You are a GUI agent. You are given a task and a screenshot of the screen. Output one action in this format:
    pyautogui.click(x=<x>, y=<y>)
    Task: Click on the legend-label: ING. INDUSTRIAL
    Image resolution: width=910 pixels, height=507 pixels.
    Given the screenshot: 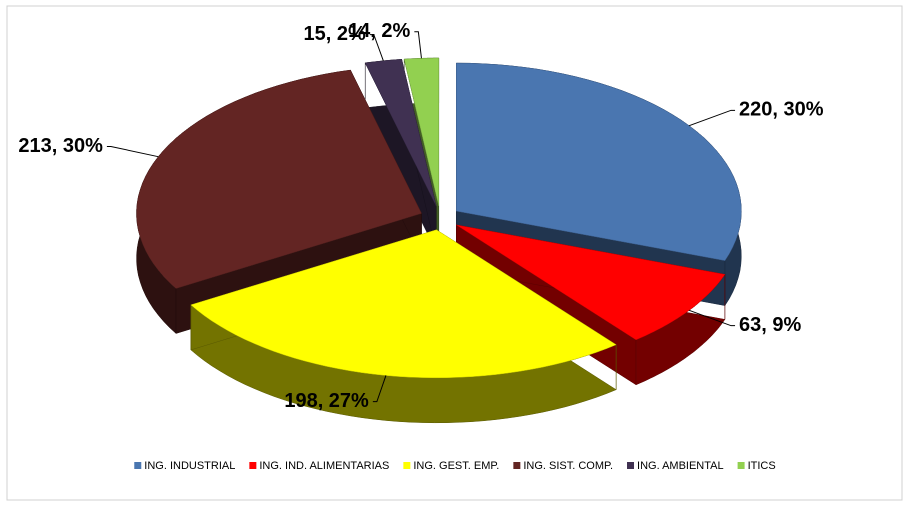 What is the action you would take?
    pyautogui.click(x=189, y=466)
    